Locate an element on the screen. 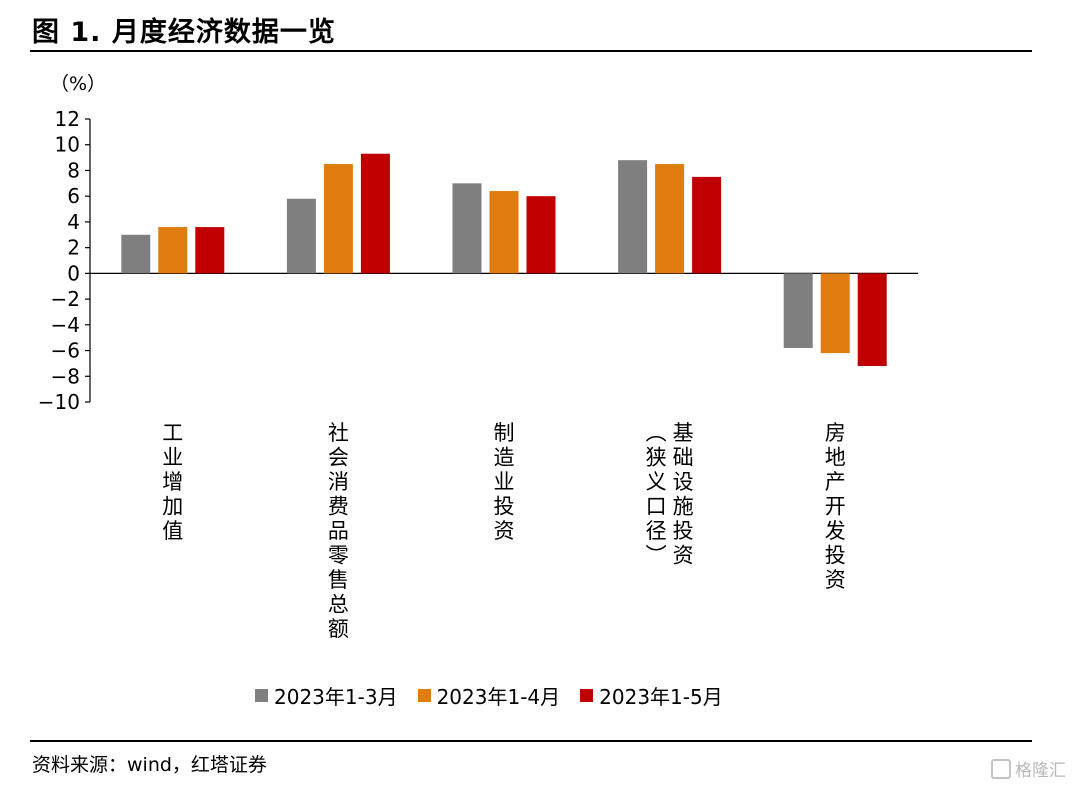  y-tick-label: 12 is located at coordinates (67, 119).